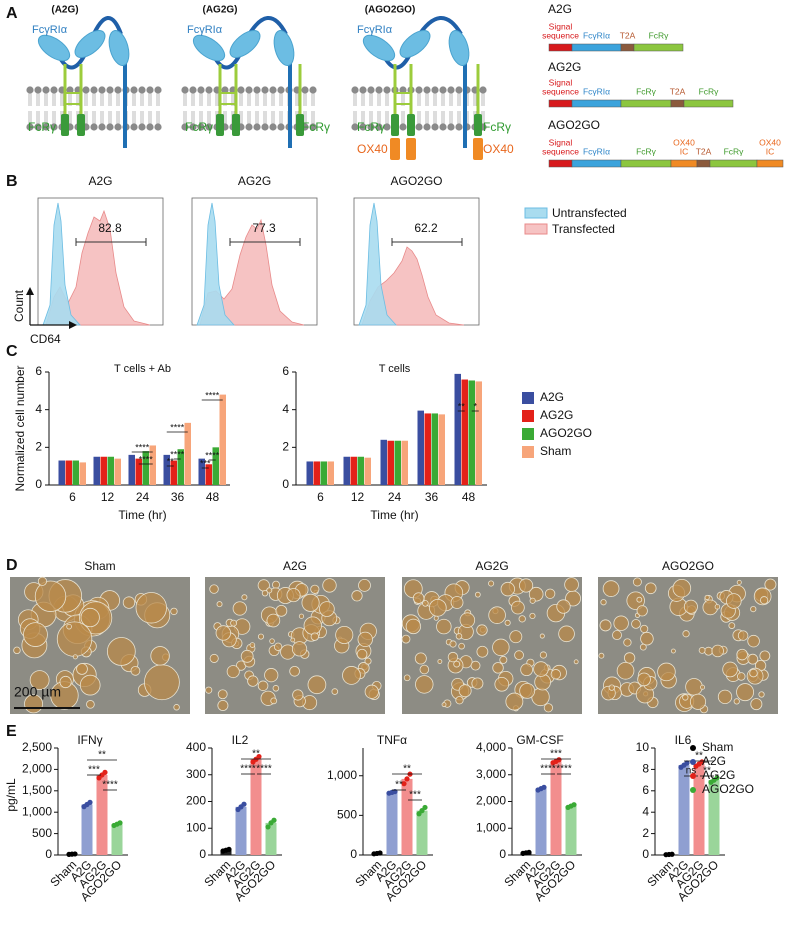 The image size is (786, 932). Describe the element at coordinates (11, 731) in the screenshot. I see `panel-label: E` at that location.